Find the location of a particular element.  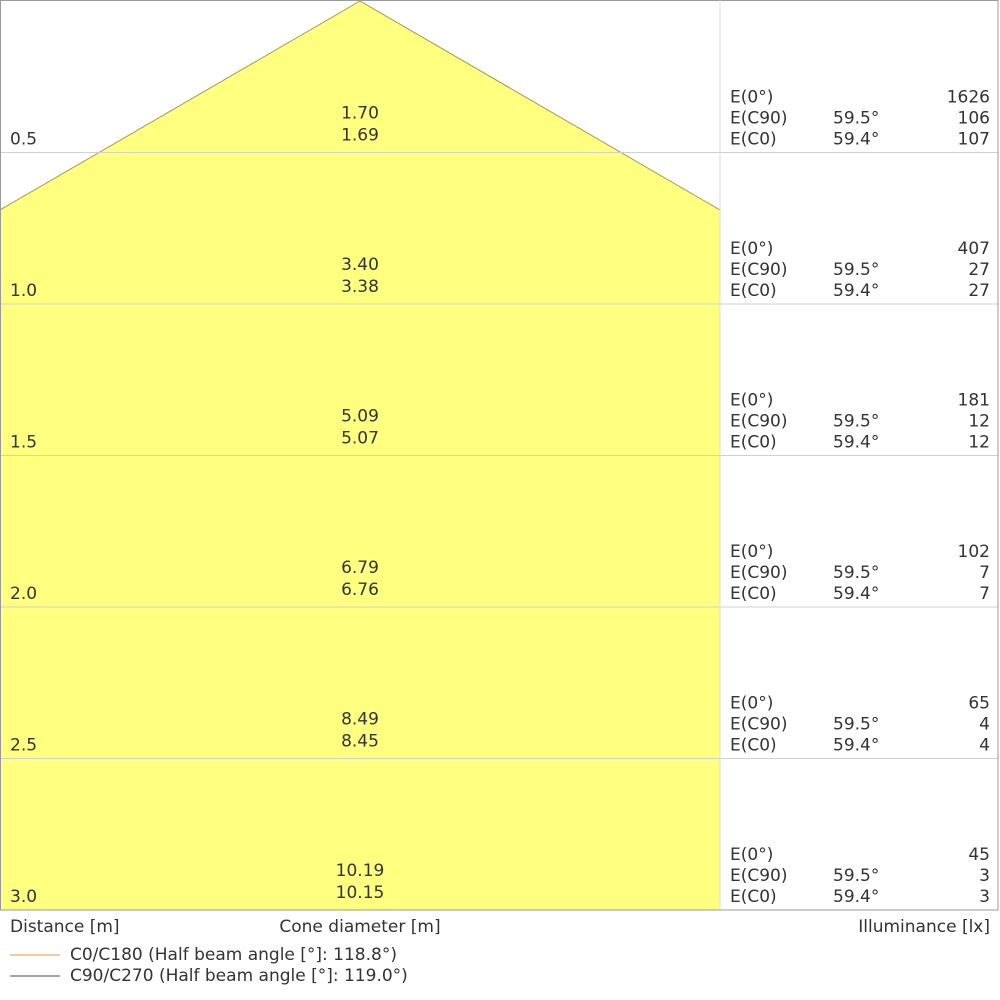

diameter-c0-label: 10.15 is located at coordinates (360, 893).